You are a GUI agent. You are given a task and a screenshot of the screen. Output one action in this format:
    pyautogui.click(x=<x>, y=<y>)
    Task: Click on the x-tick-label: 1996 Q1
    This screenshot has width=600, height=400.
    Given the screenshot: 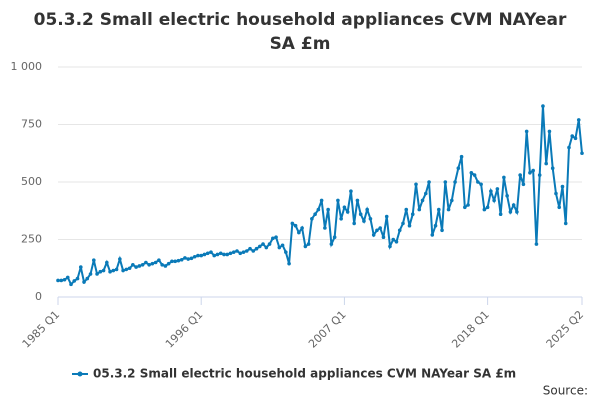 What is the action you would take?
    pyautogui.click(x=184, y=329)
    